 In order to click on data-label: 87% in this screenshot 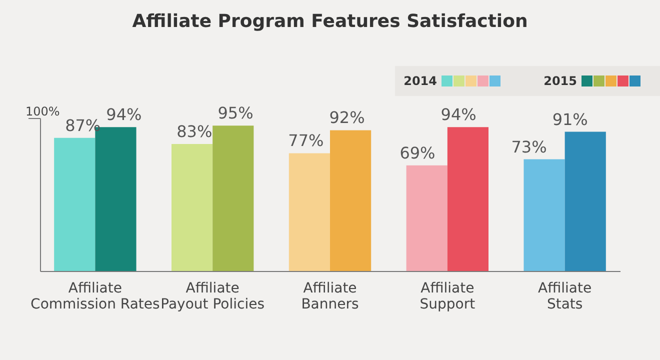, I will do `click(83, 125)`.